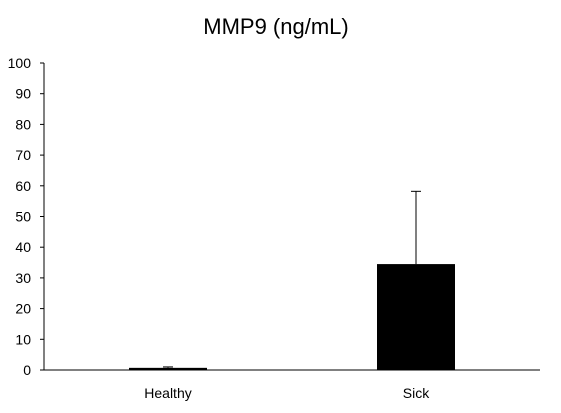  Describe the element at coordinates (23, 339) in the screenshot. I see `y-tick-label: 10` at that location.